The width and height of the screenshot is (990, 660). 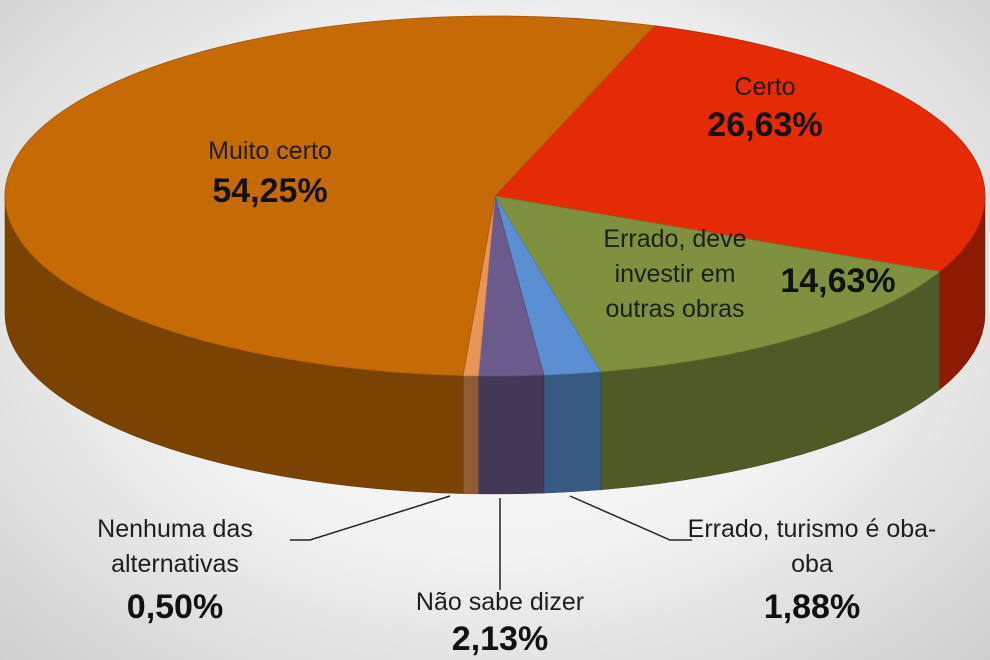 I want to click on value-label: 14,63%, so click(x=838, y=281).